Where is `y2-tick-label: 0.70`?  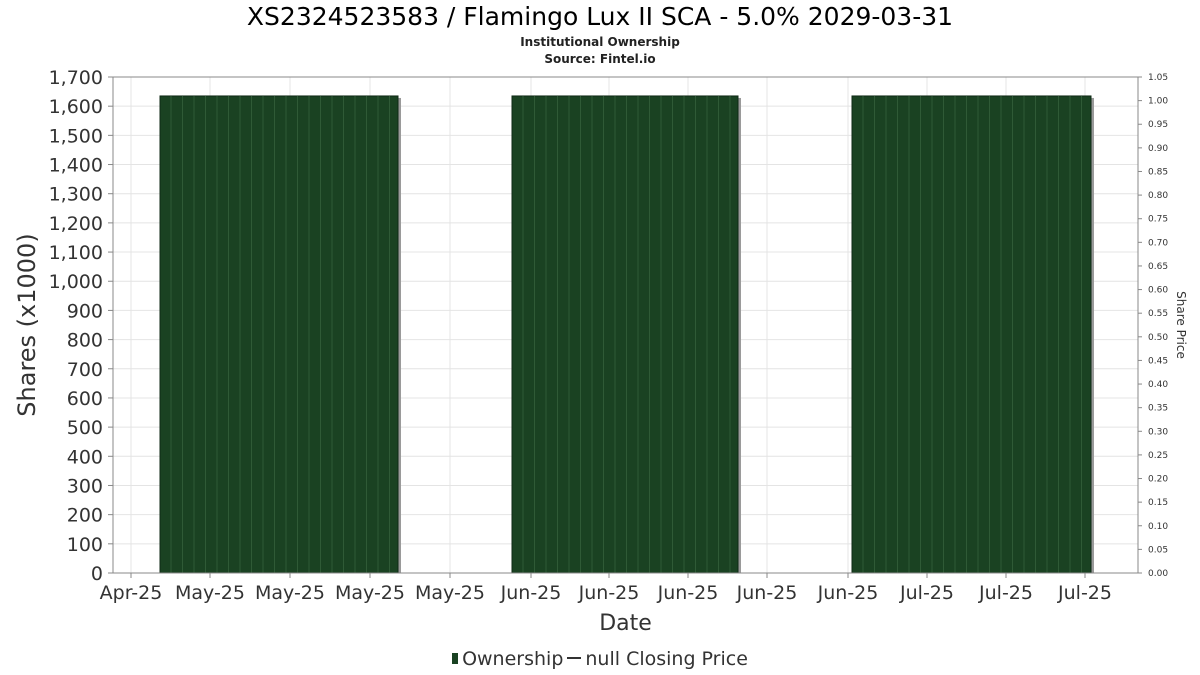
y2-tick-label: 0.70 is located at coordinates (1158, 243).